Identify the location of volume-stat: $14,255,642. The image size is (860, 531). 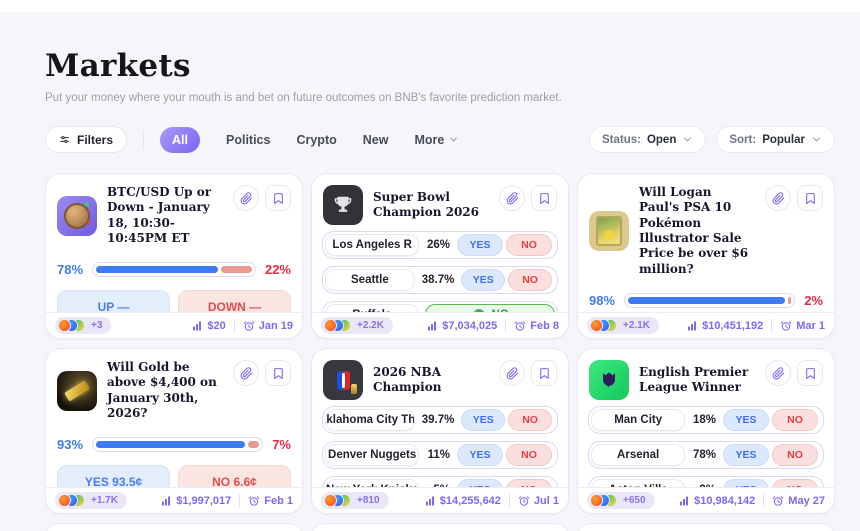
(462, 501).